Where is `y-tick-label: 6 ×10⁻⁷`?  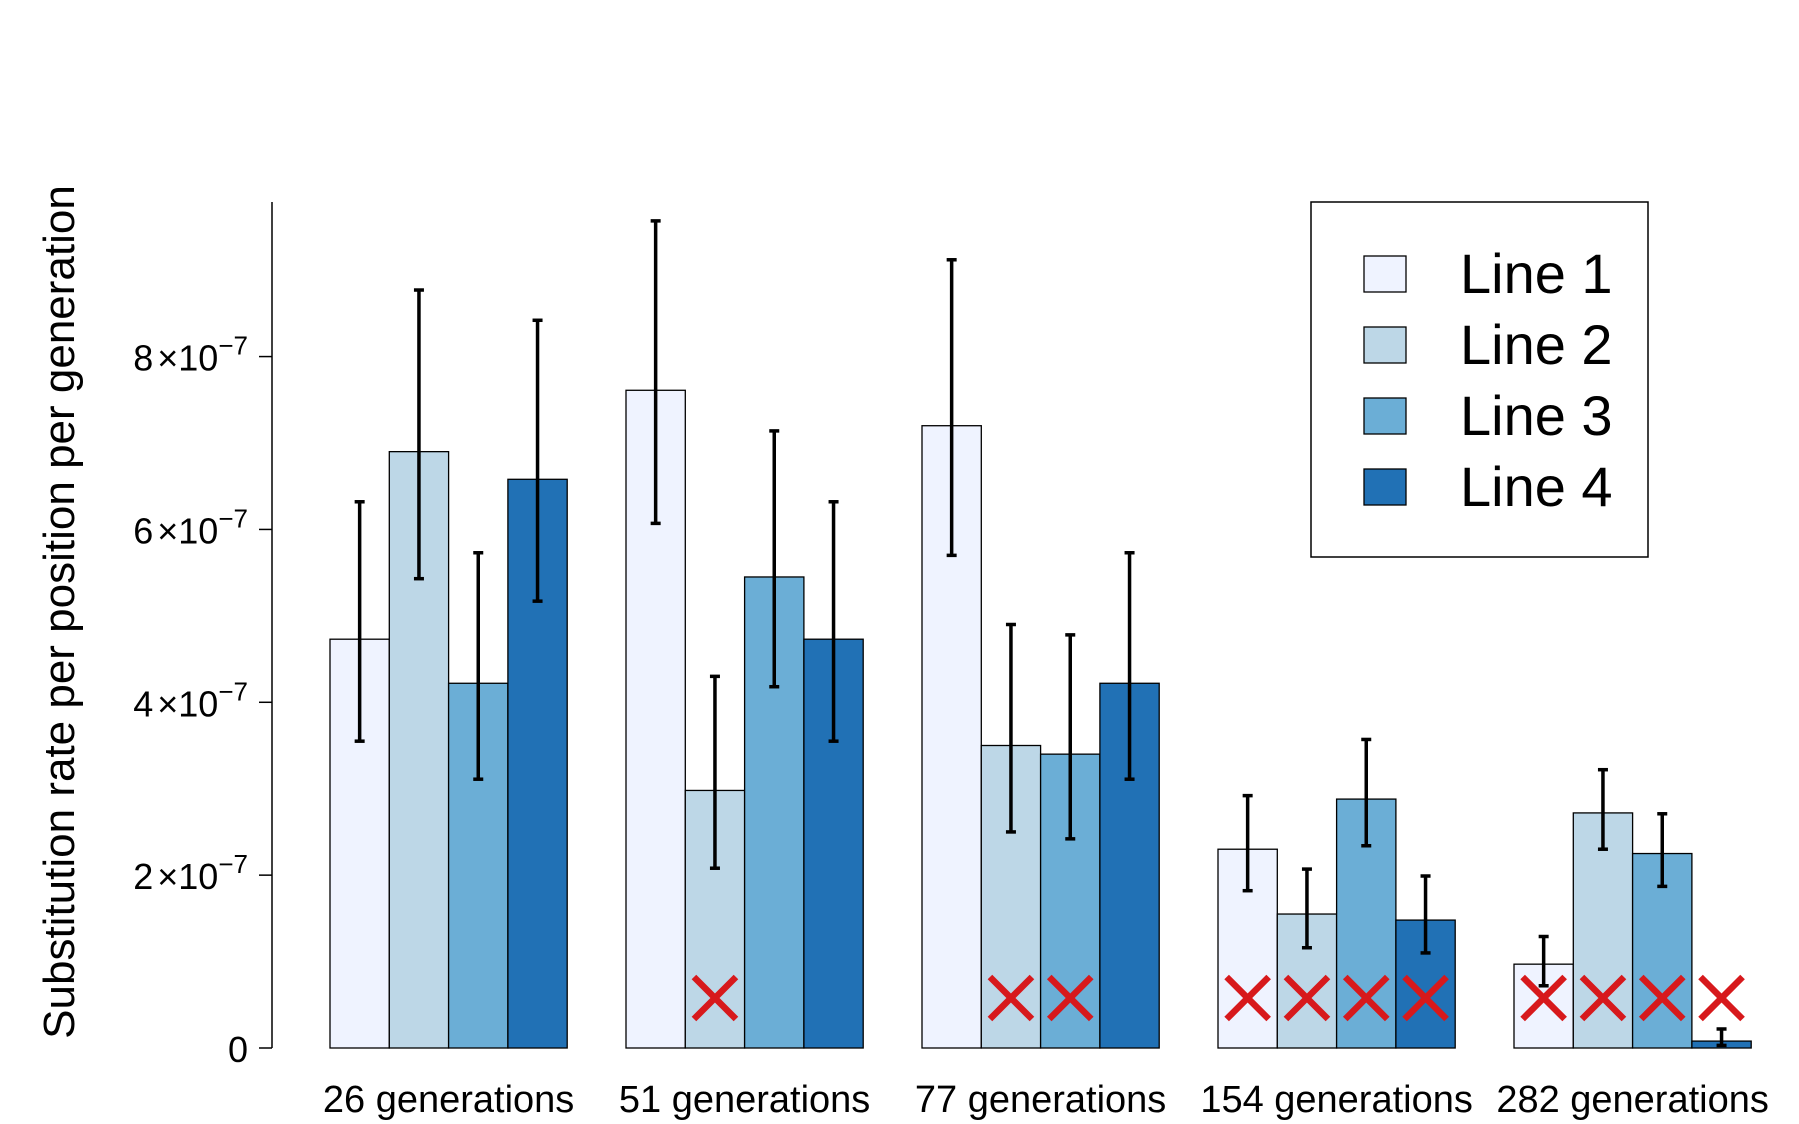 y-tick-label: 6 ×10⁻⁷ is located at coordinates (190, 527).